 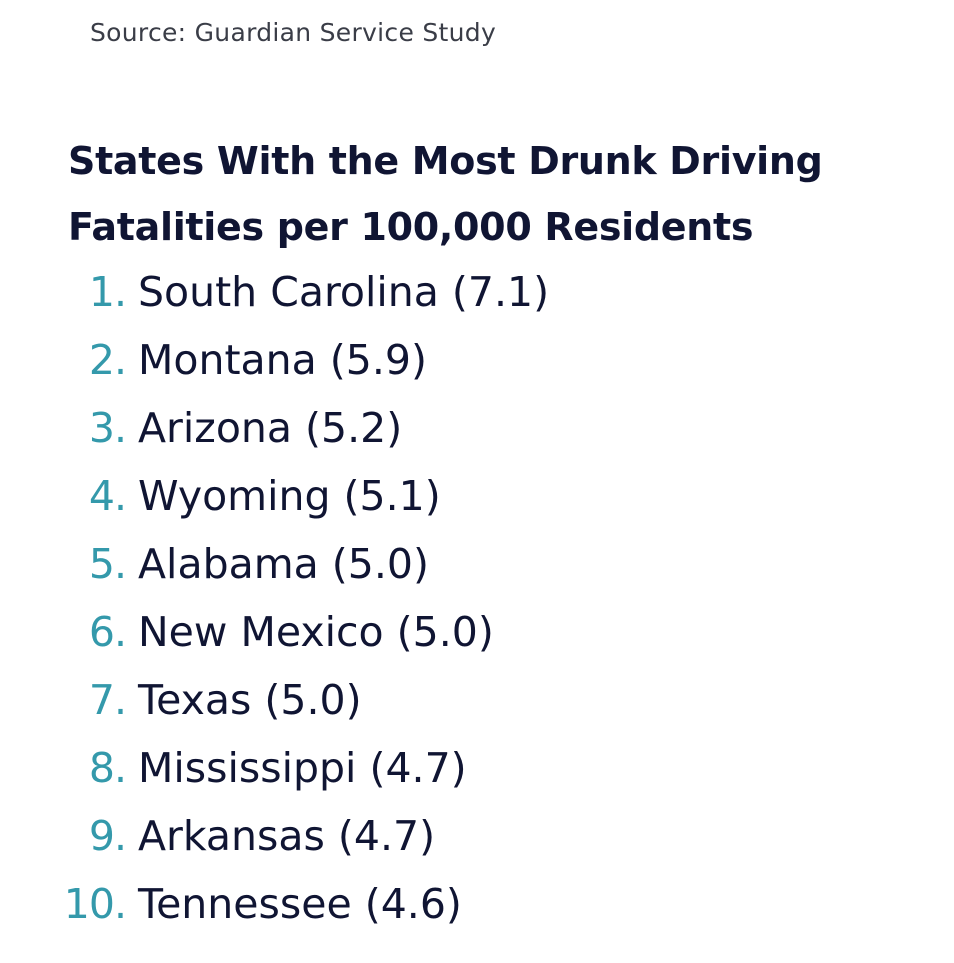 I want to click on list-item: 4. Wyoming (5.1), so click(x=477, y=496).